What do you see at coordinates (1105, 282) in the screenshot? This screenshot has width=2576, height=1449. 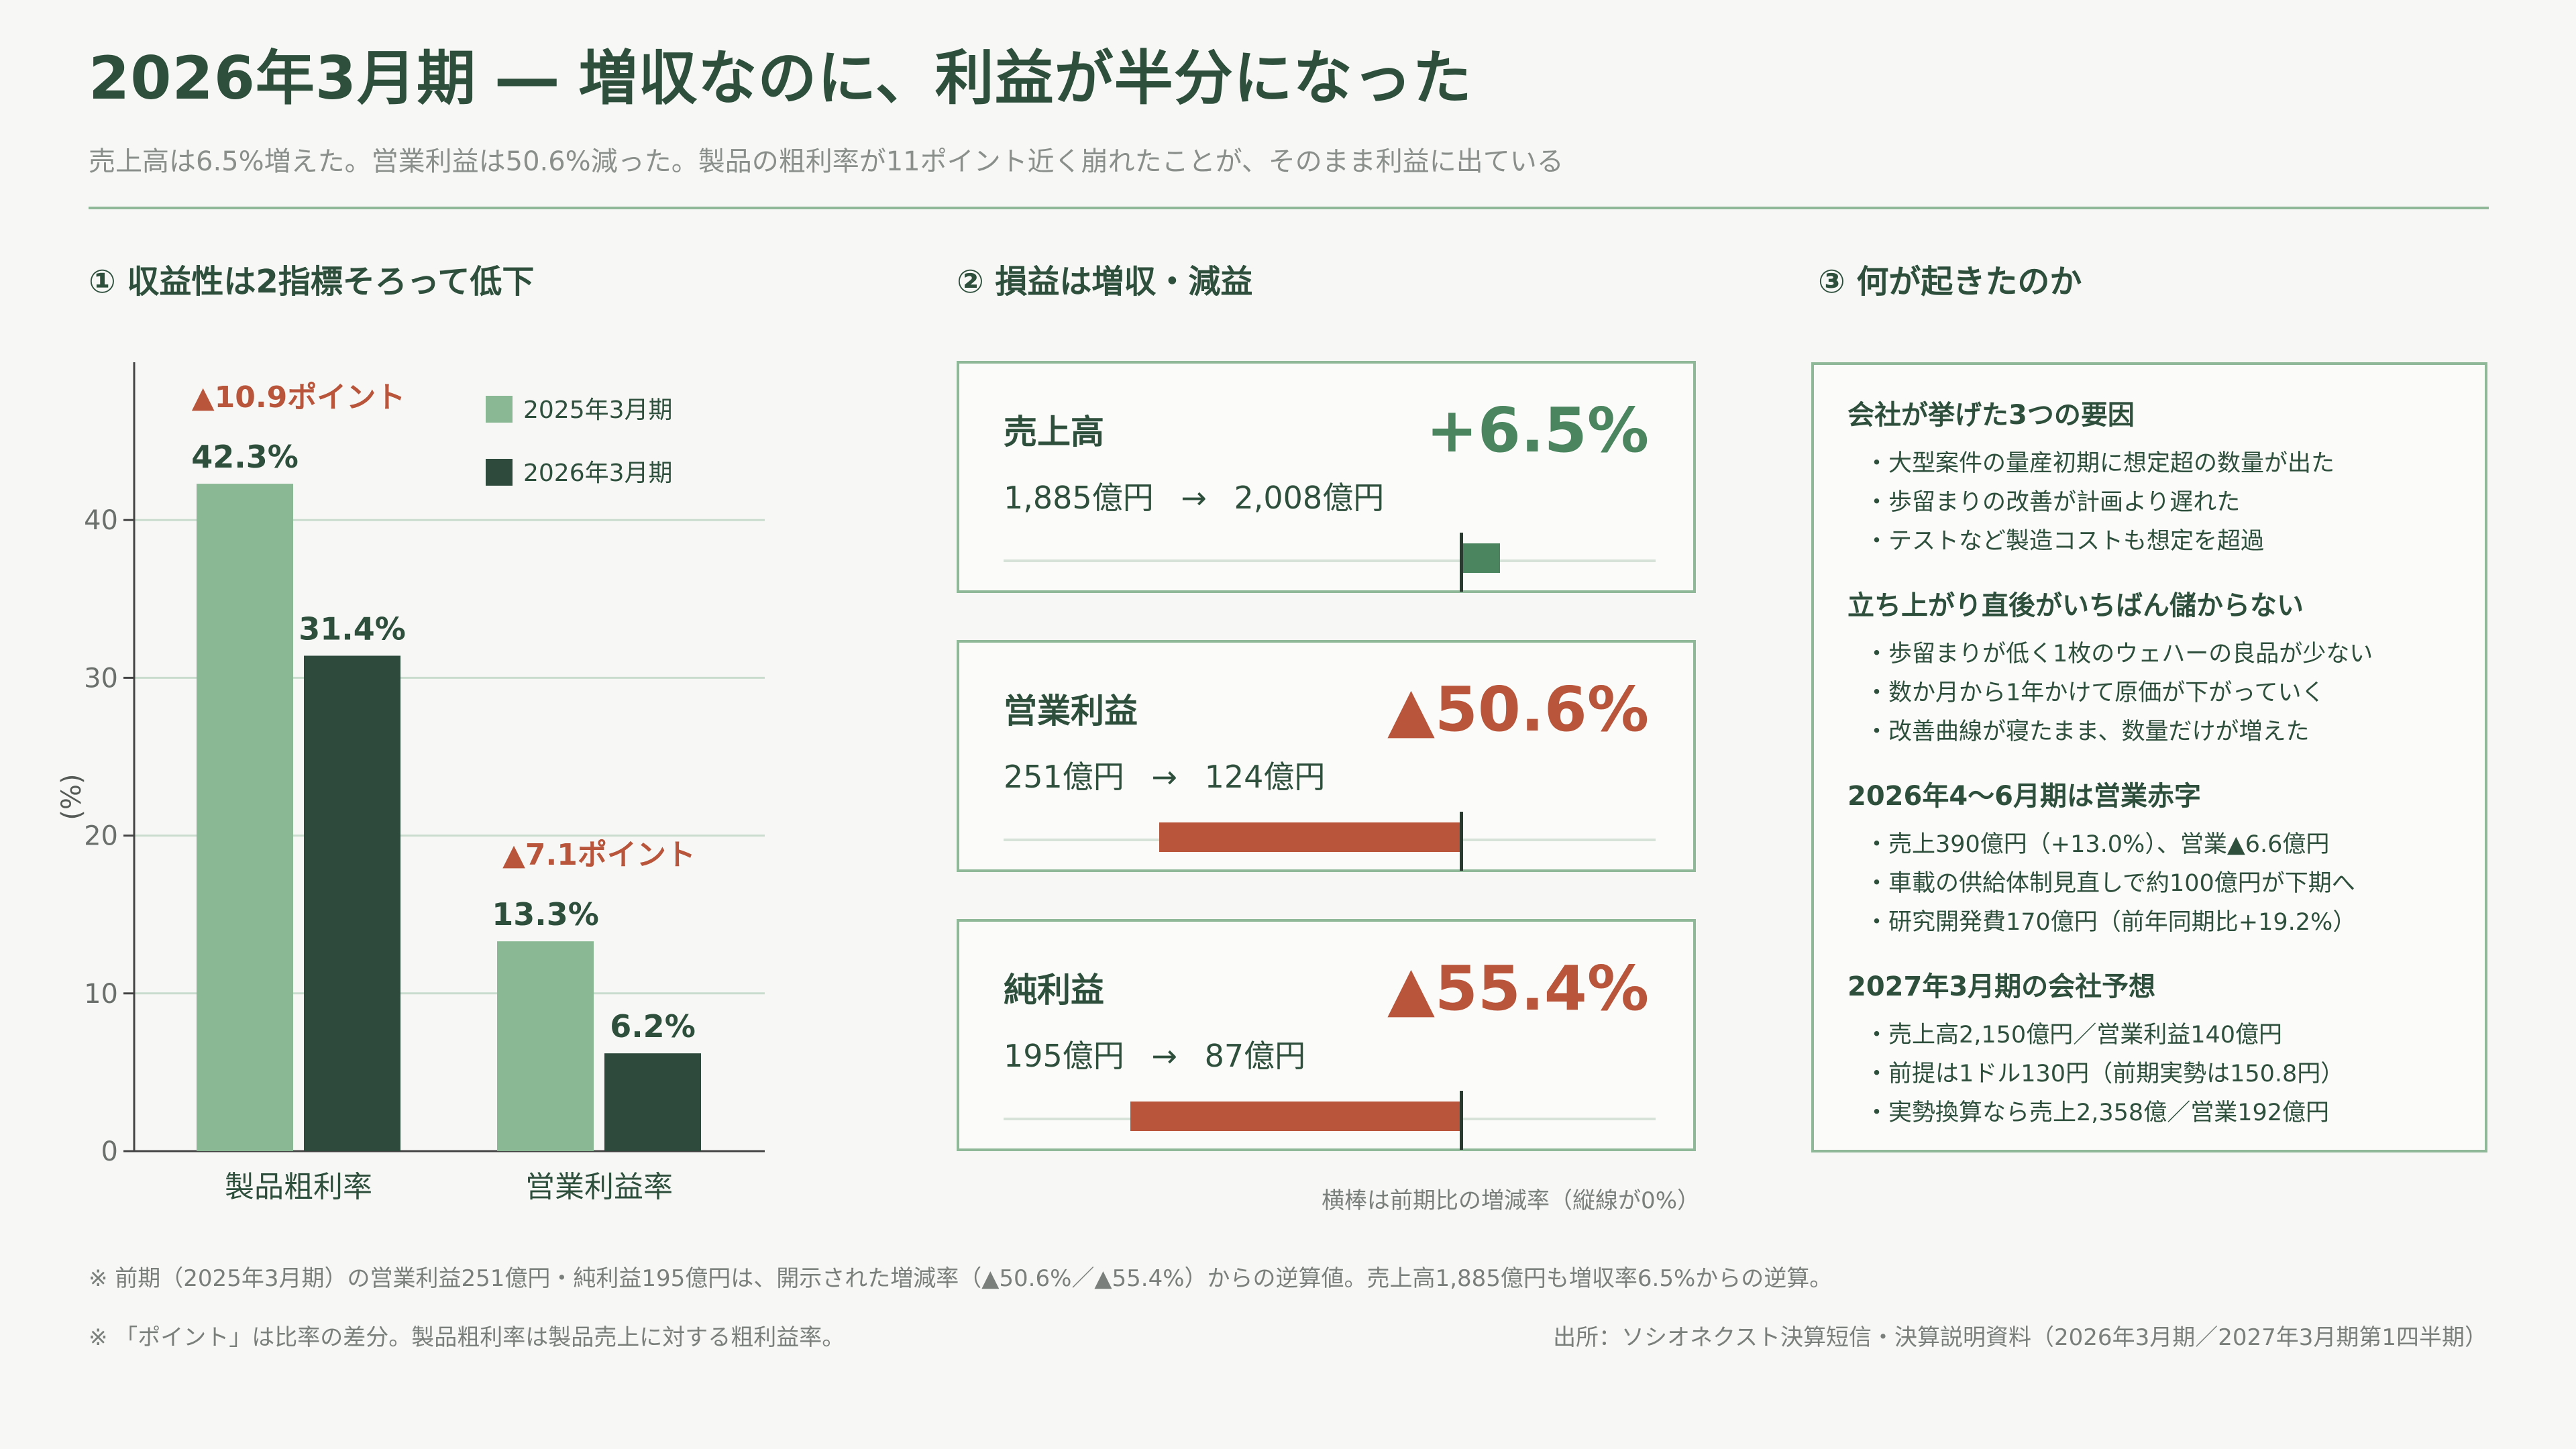 I see `section-heading-pl: ② 損益は増収・減益` at bounding box center [1105, 282].